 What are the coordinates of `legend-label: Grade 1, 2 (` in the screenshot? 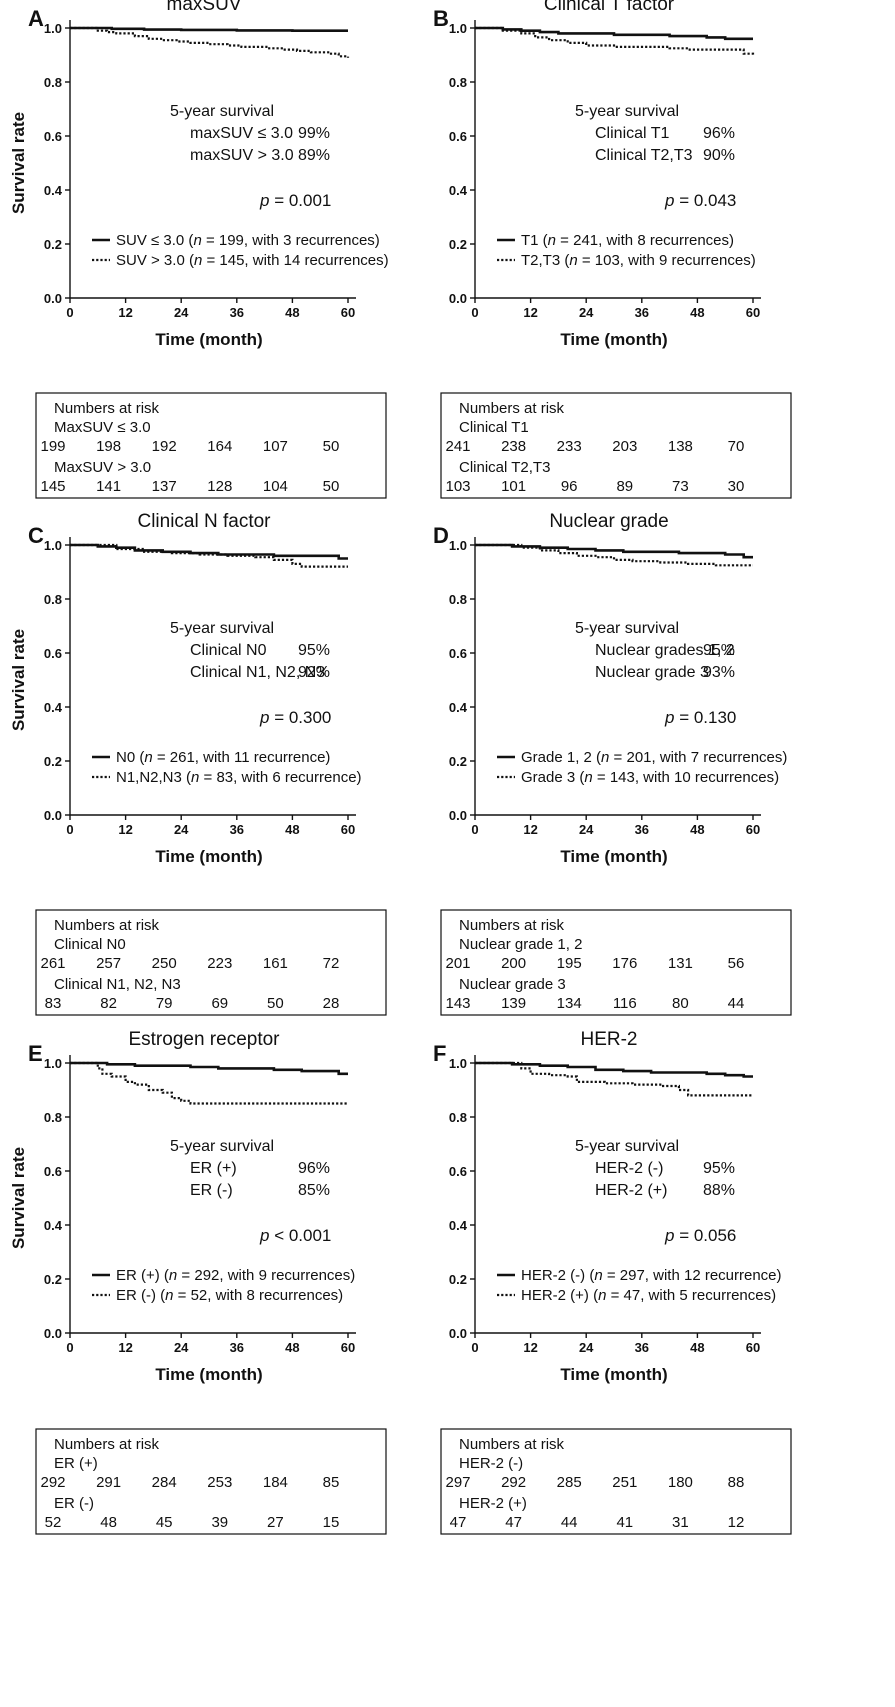 It's located at (561, 757).